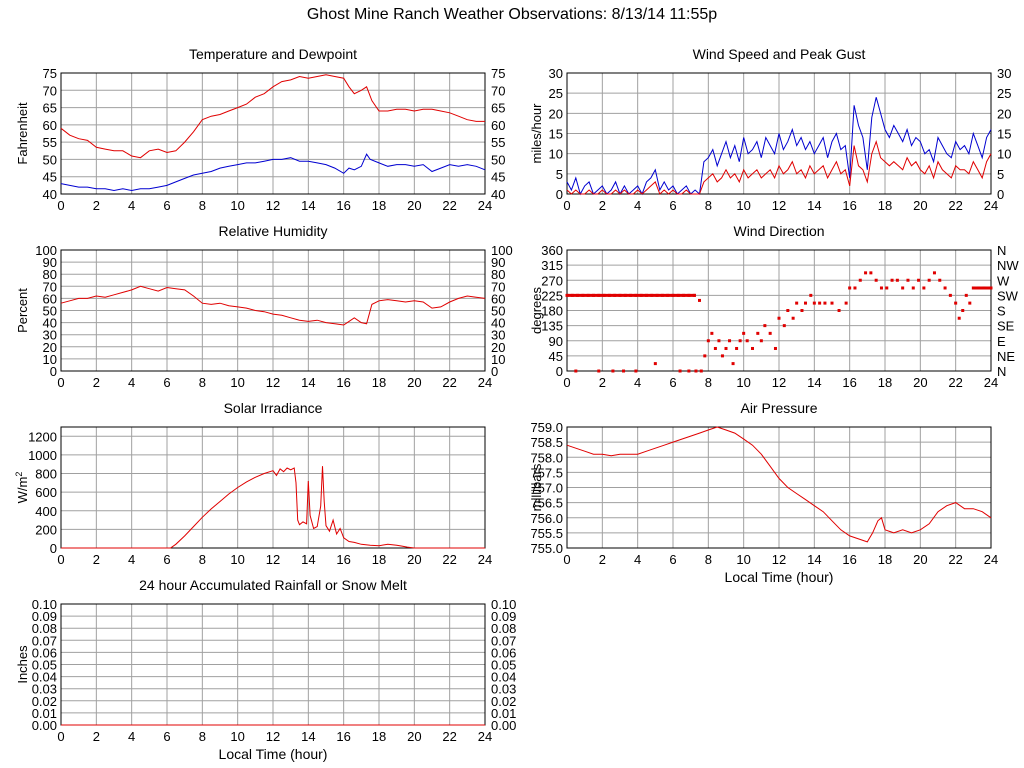 This screenshot has width=1024, height=768. Describe the element at coordinates (778, 231) in the screenshot. I see `chart-title: Wind Direction` at that location.